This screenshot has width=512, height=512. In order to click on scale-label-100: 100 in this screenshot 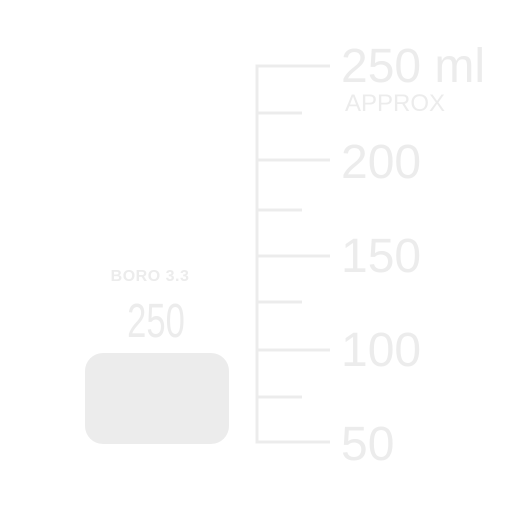, I will do `click(381, 350)`.